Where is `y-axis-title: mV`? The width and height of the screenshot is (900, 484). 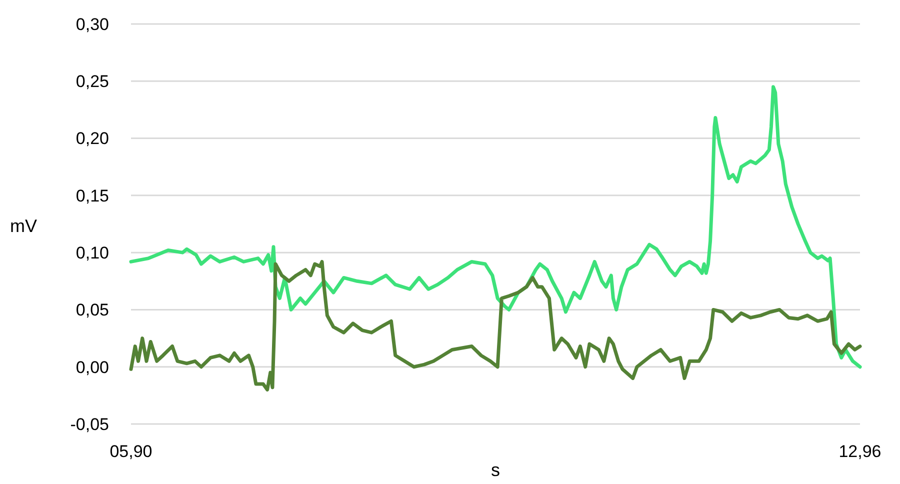
y-axis-title: mV is located at coordinates (23, 226).